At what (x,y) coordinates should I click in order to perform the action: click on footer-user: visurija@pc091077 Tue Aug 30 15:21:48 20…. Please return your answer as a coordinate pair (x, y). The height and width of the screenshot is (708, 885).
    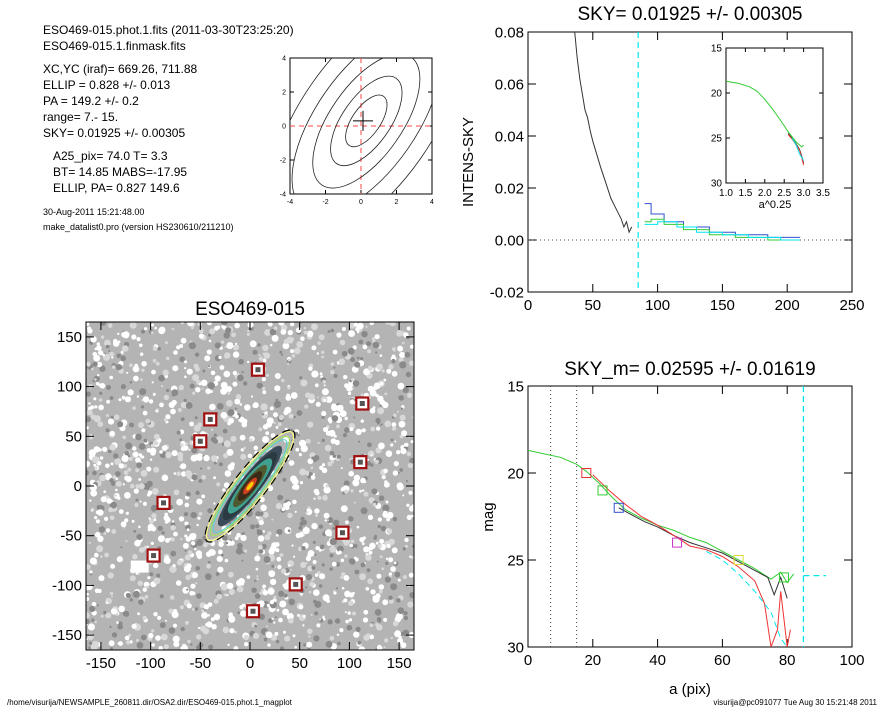
    Looking at the image, I should click on (795, 702).